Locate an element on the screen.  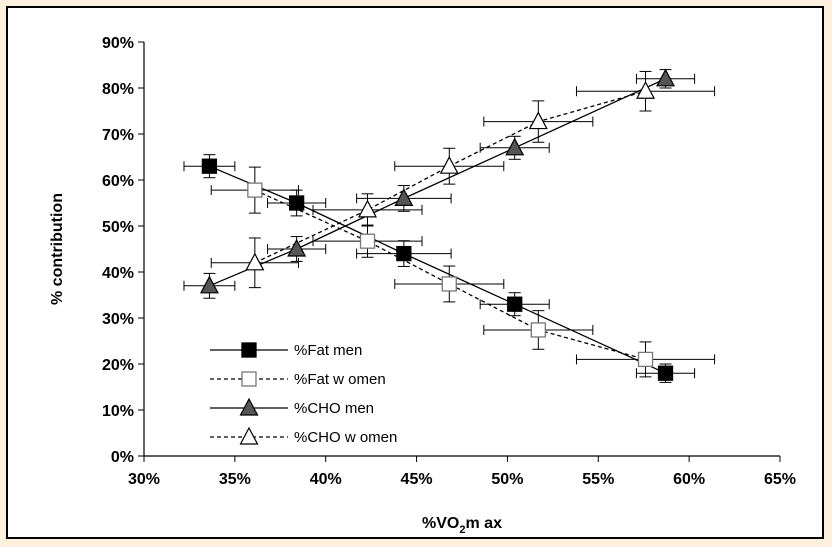
legend-label: %CHO men is located at coordinates (334, 408).